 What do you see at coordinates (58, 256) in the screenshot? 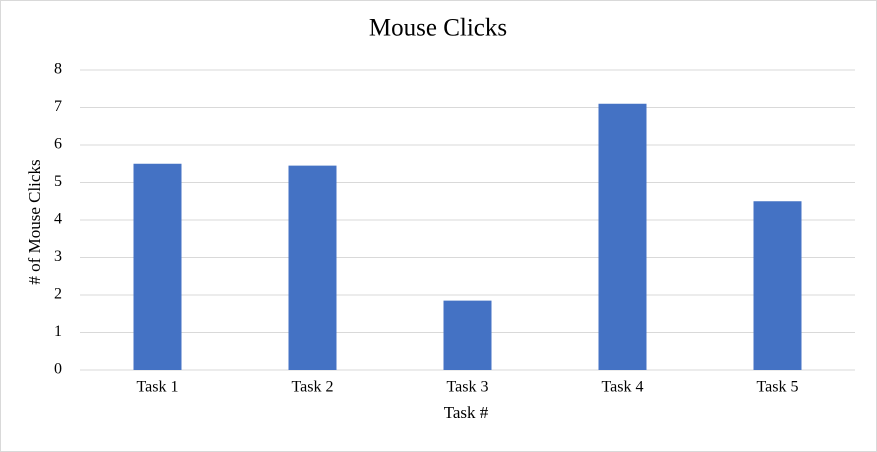
I see `y-tick-label: 3` at bounding box center [58, 256].